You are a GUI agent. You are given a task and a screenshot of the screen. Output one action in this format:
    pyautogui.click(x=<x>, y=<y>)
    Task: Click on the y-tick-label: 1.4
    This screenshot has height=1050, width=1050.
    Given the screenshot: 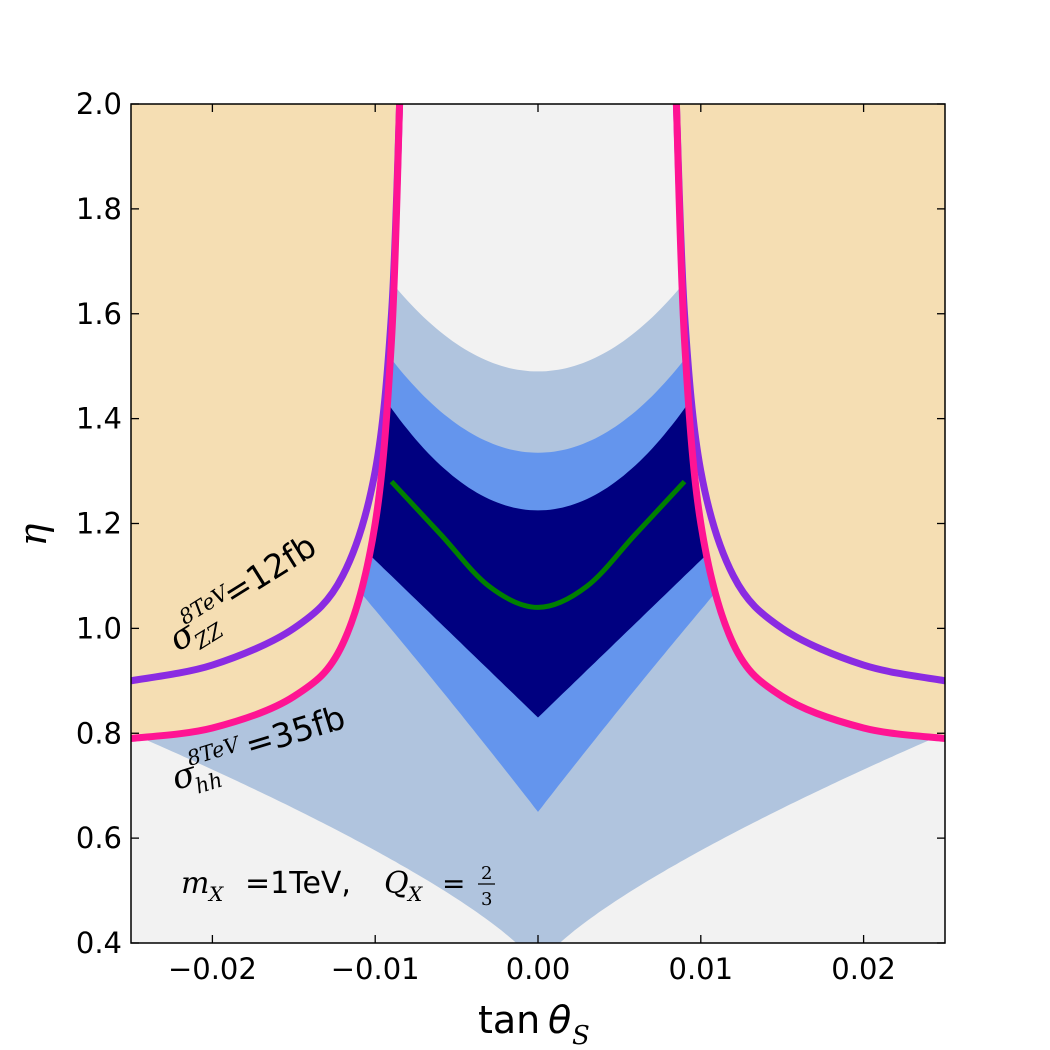 What is the action you would take?
    pyautogui.click(x=99, y=419)
    